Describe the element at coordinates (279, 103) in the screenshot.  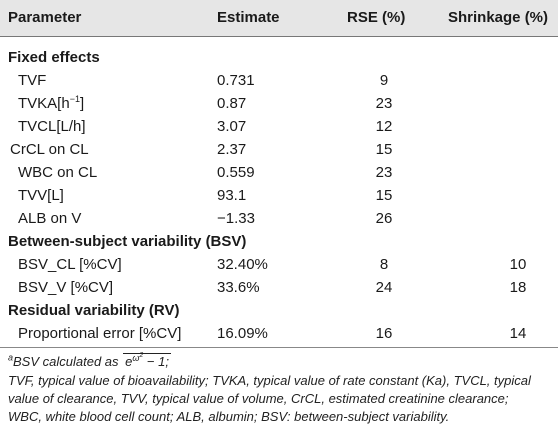
I see `table-row: TVKA[h−1] 0.87 23` at that location.